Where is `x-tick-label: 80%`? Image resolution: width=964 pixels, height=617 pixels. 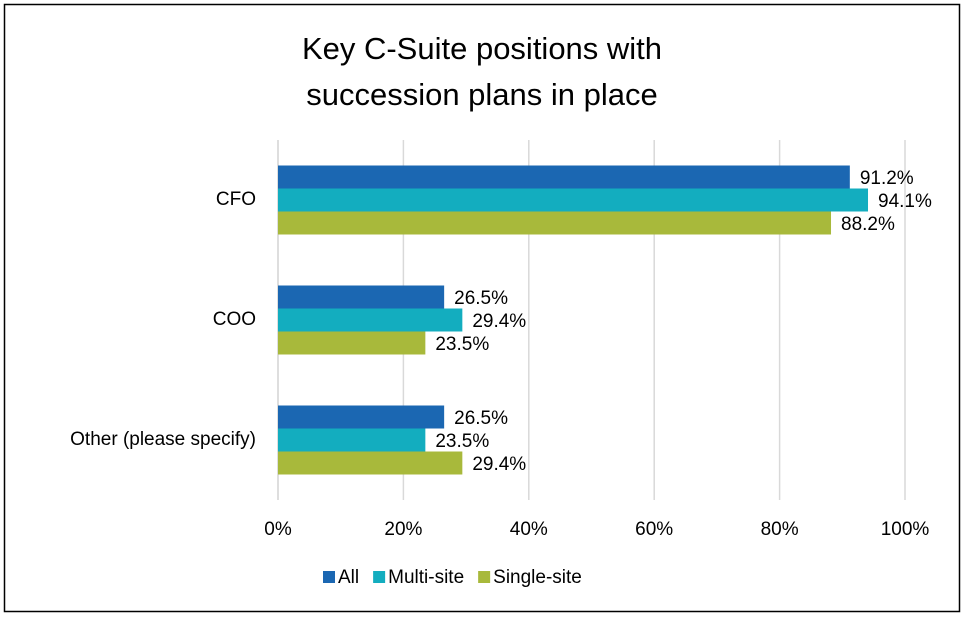
x-tick-label: 80% is located at coordinates (780, 529).